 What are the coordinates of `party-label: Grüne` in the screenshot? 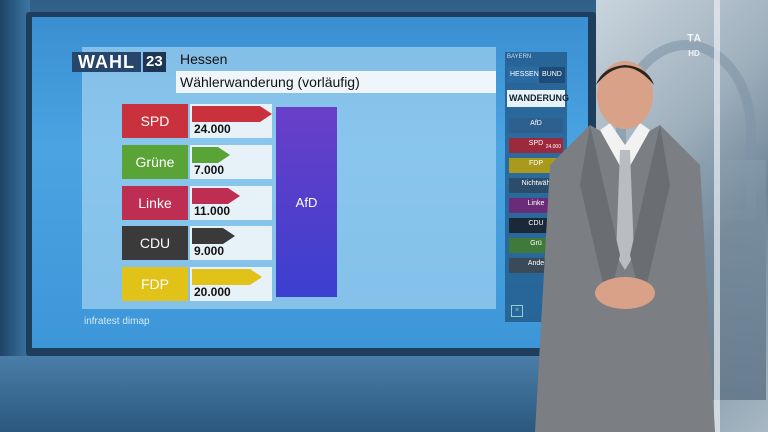 It's located at (155, 162).